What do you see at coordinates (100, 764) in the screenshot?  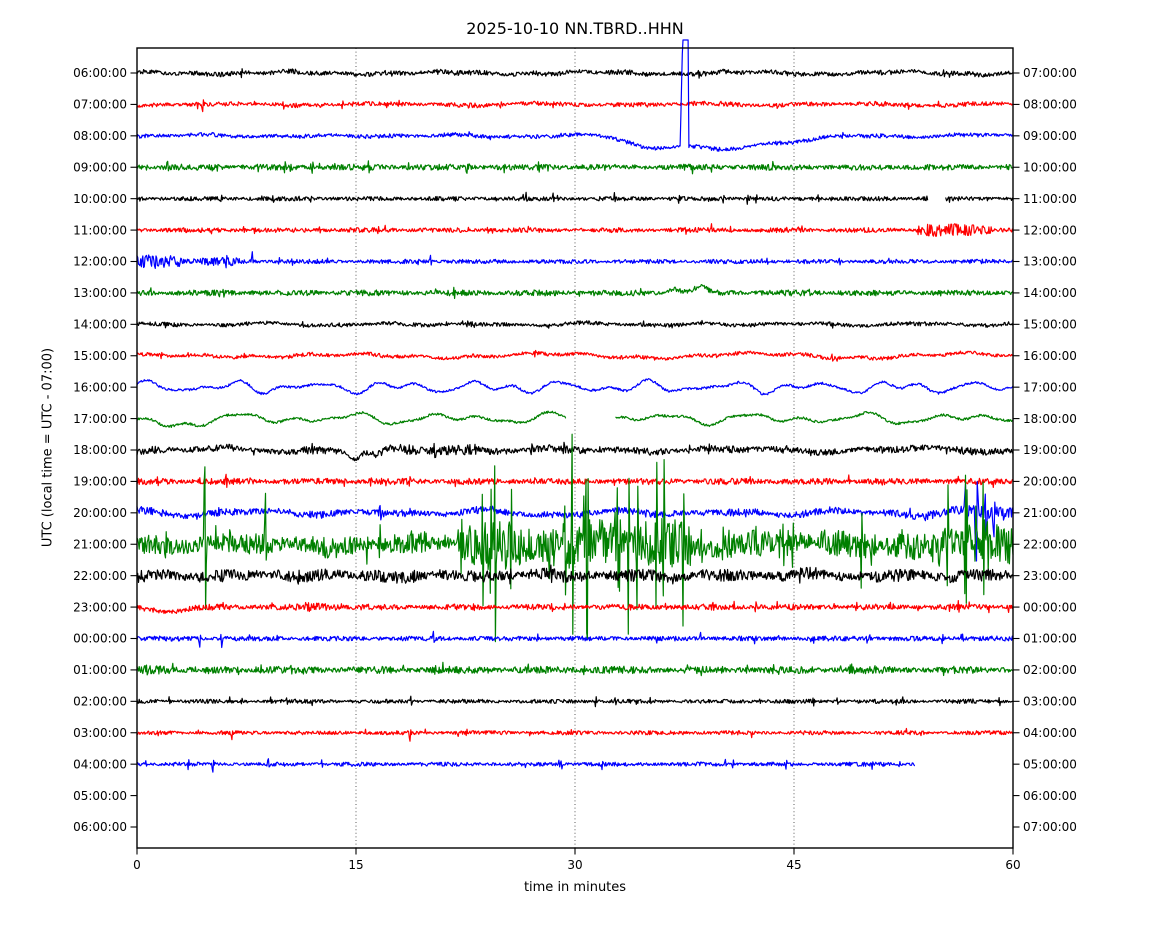 I see `utc-tick-label: 04:00:00` at bounding box center [100, 764].